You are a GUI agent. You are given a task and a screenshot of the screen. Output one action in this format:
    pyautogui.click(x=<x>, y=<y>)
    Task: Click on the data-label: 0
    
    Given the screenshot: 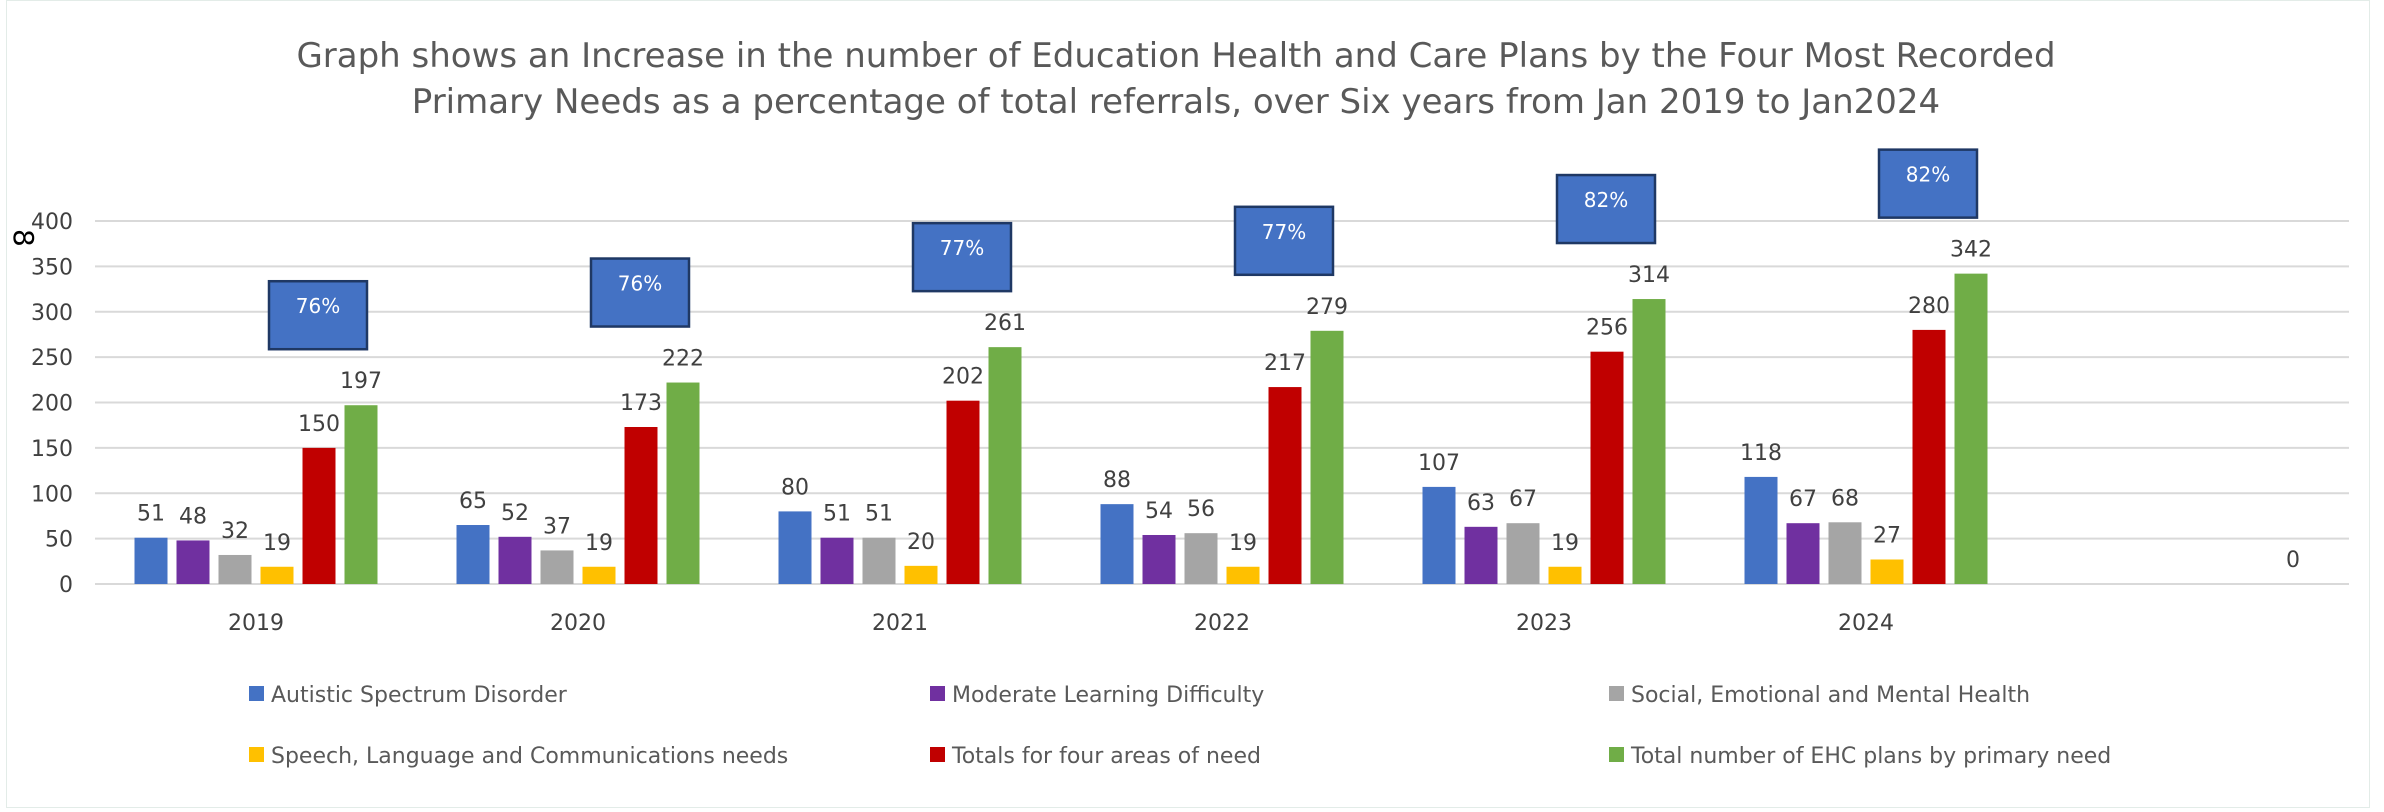 What is the action you would take?
    pyautogui.click(x=2293, y=560)
    